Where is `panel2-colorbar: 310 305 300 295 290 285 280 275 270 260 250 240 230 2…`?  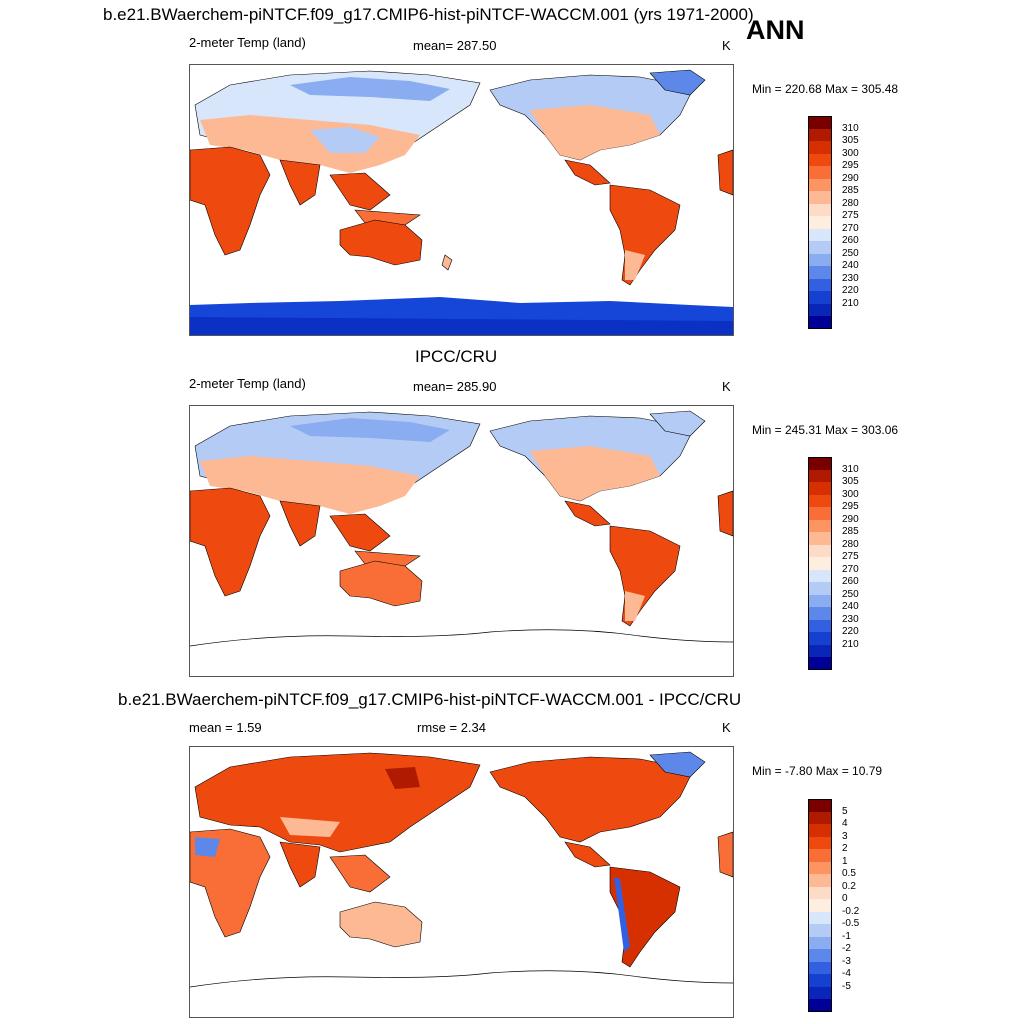 panel2-colorbar: 310 305 300 295 290 285 280 275 270 260 250 240 230 2… is located at coordinates (838, 564).